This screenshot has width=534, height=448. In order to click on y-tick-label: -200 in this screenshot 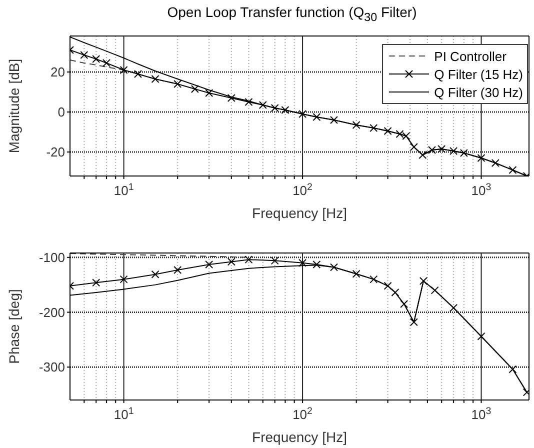, I will do `click(51, 312)`.